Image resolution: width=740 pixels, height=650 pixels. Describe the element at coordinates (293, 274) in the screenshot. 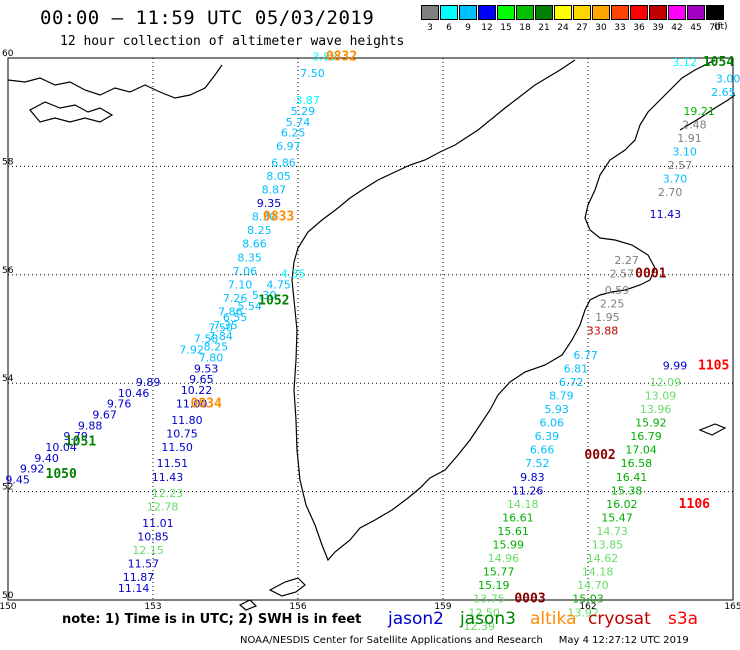

I see `swh-value: 4.35` at that location.